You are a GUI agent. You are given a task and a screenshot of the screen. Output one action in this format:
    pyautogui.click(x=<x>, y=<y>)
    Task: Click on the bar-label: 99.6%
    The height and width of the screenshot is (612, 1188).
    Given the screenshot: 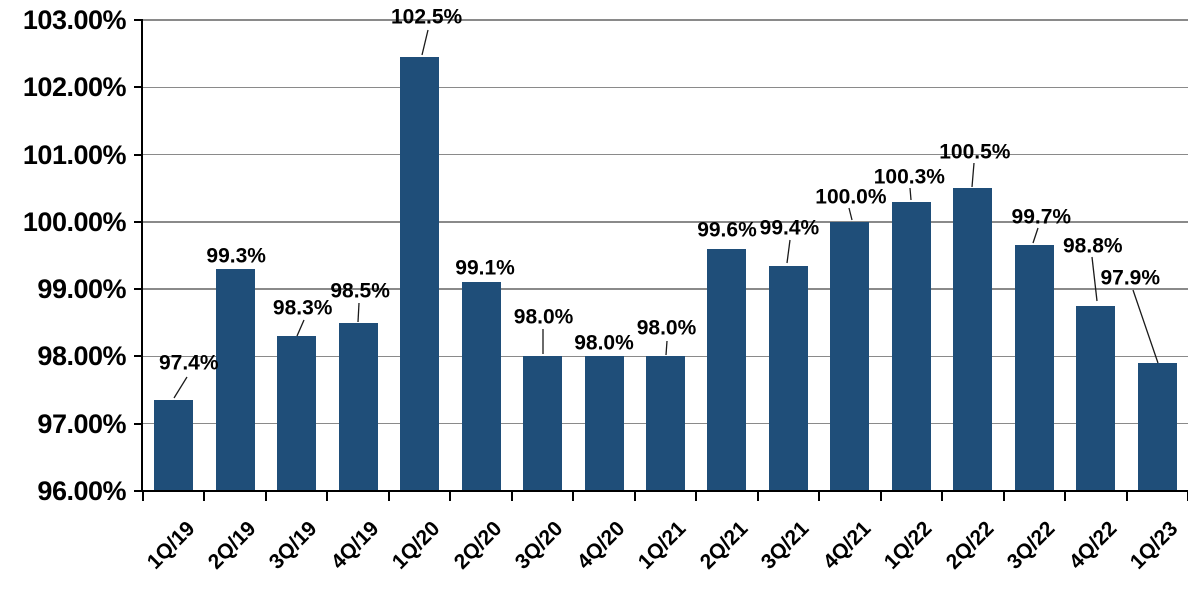 What is the action you would take?
    pyautogui.click(x=727, y=230)
    